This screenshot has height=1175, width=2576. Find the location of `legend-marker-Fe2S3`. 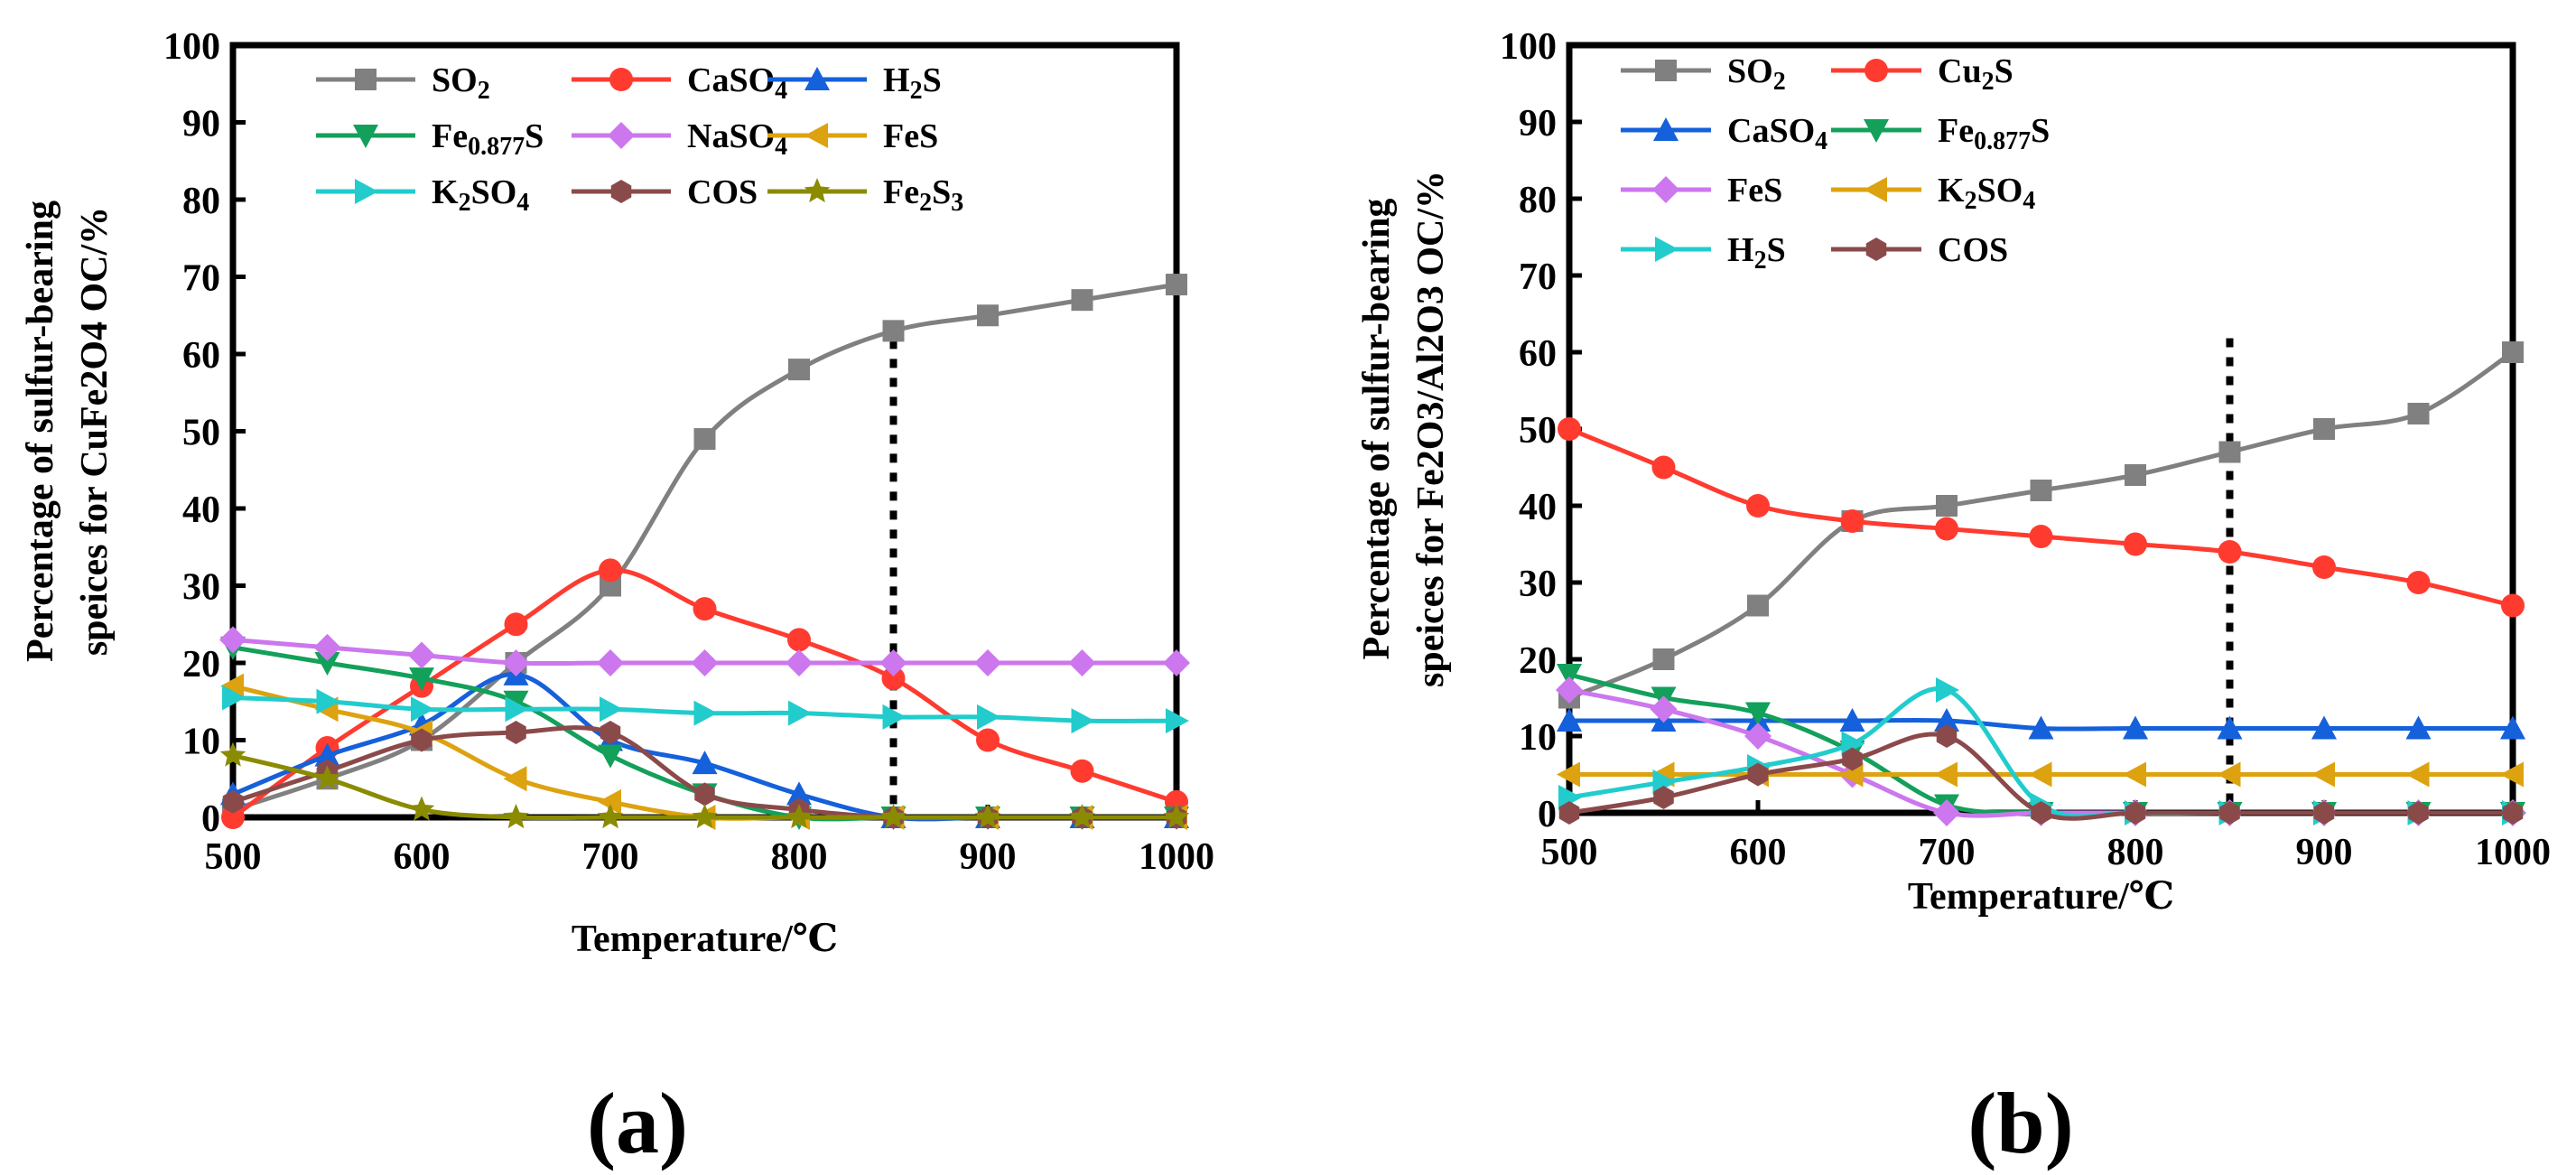

legend-marker-Fe2S3 is located at coordinates (817, 190).